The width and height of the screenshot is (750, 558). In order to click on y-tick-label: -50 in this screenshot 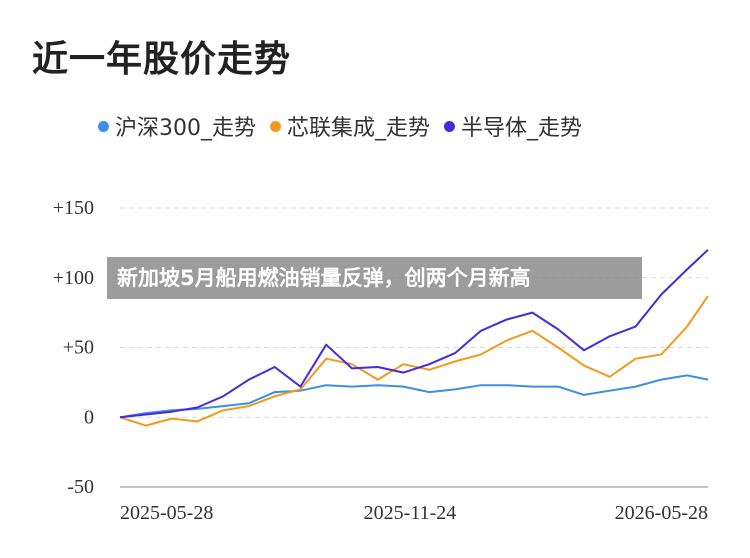, I will do `click(80, 487)`.